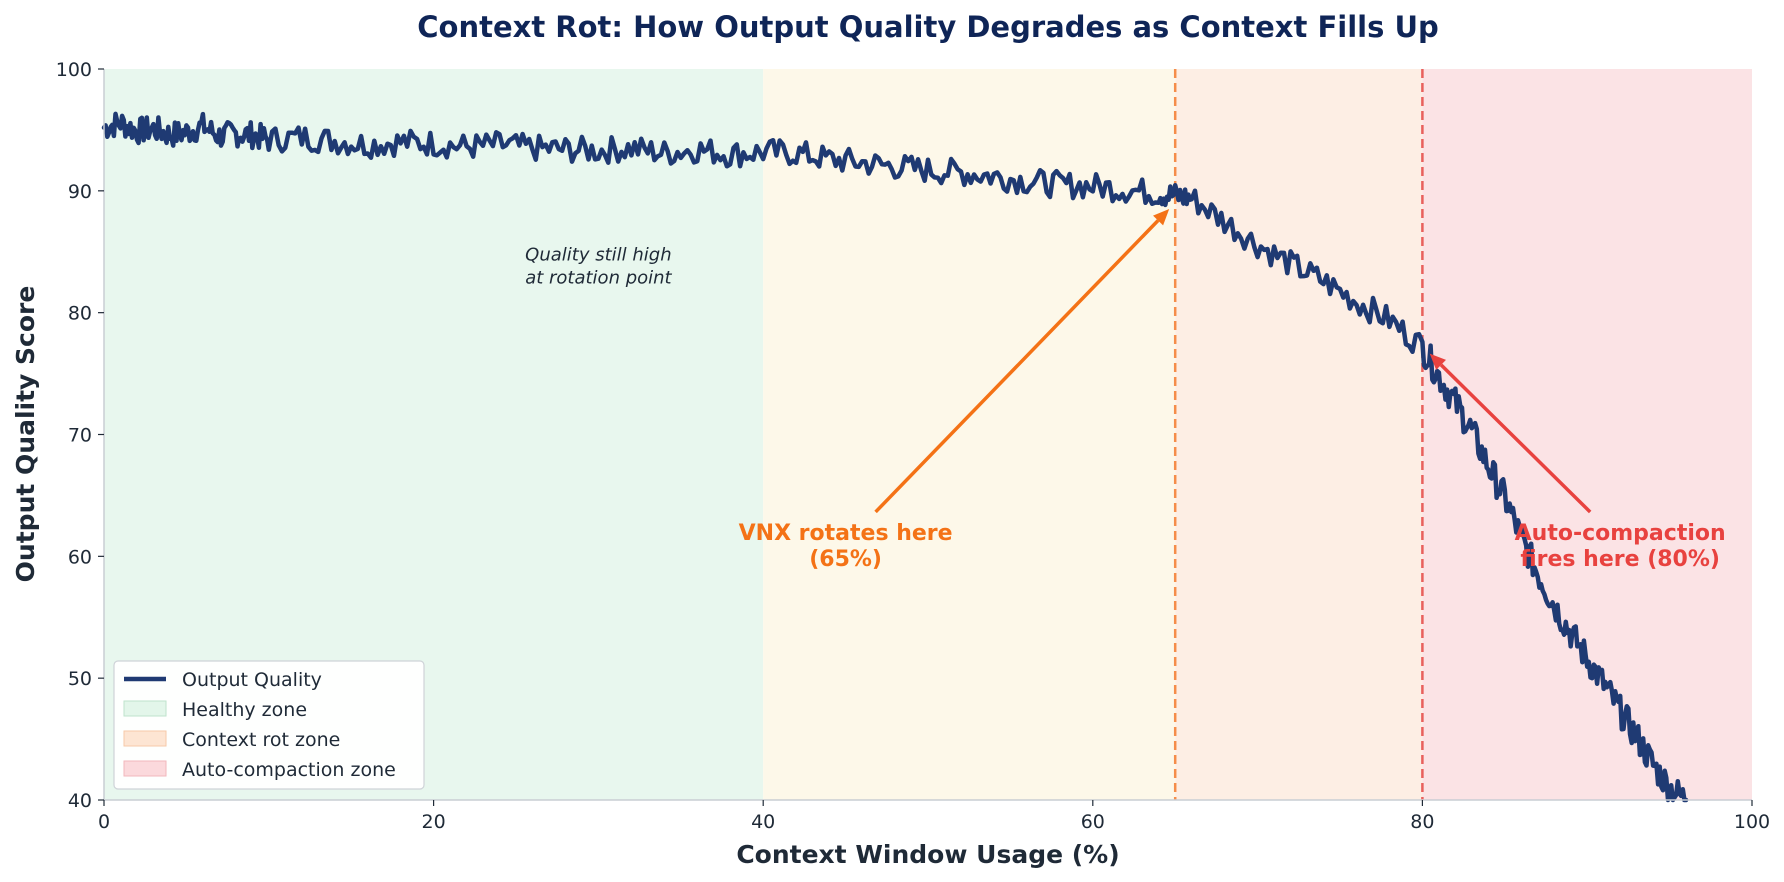 The width and height of the screenshot is (1784, 882). I want to click on x-ticks: 0 20 40 60 80 100, so click(934, 816).